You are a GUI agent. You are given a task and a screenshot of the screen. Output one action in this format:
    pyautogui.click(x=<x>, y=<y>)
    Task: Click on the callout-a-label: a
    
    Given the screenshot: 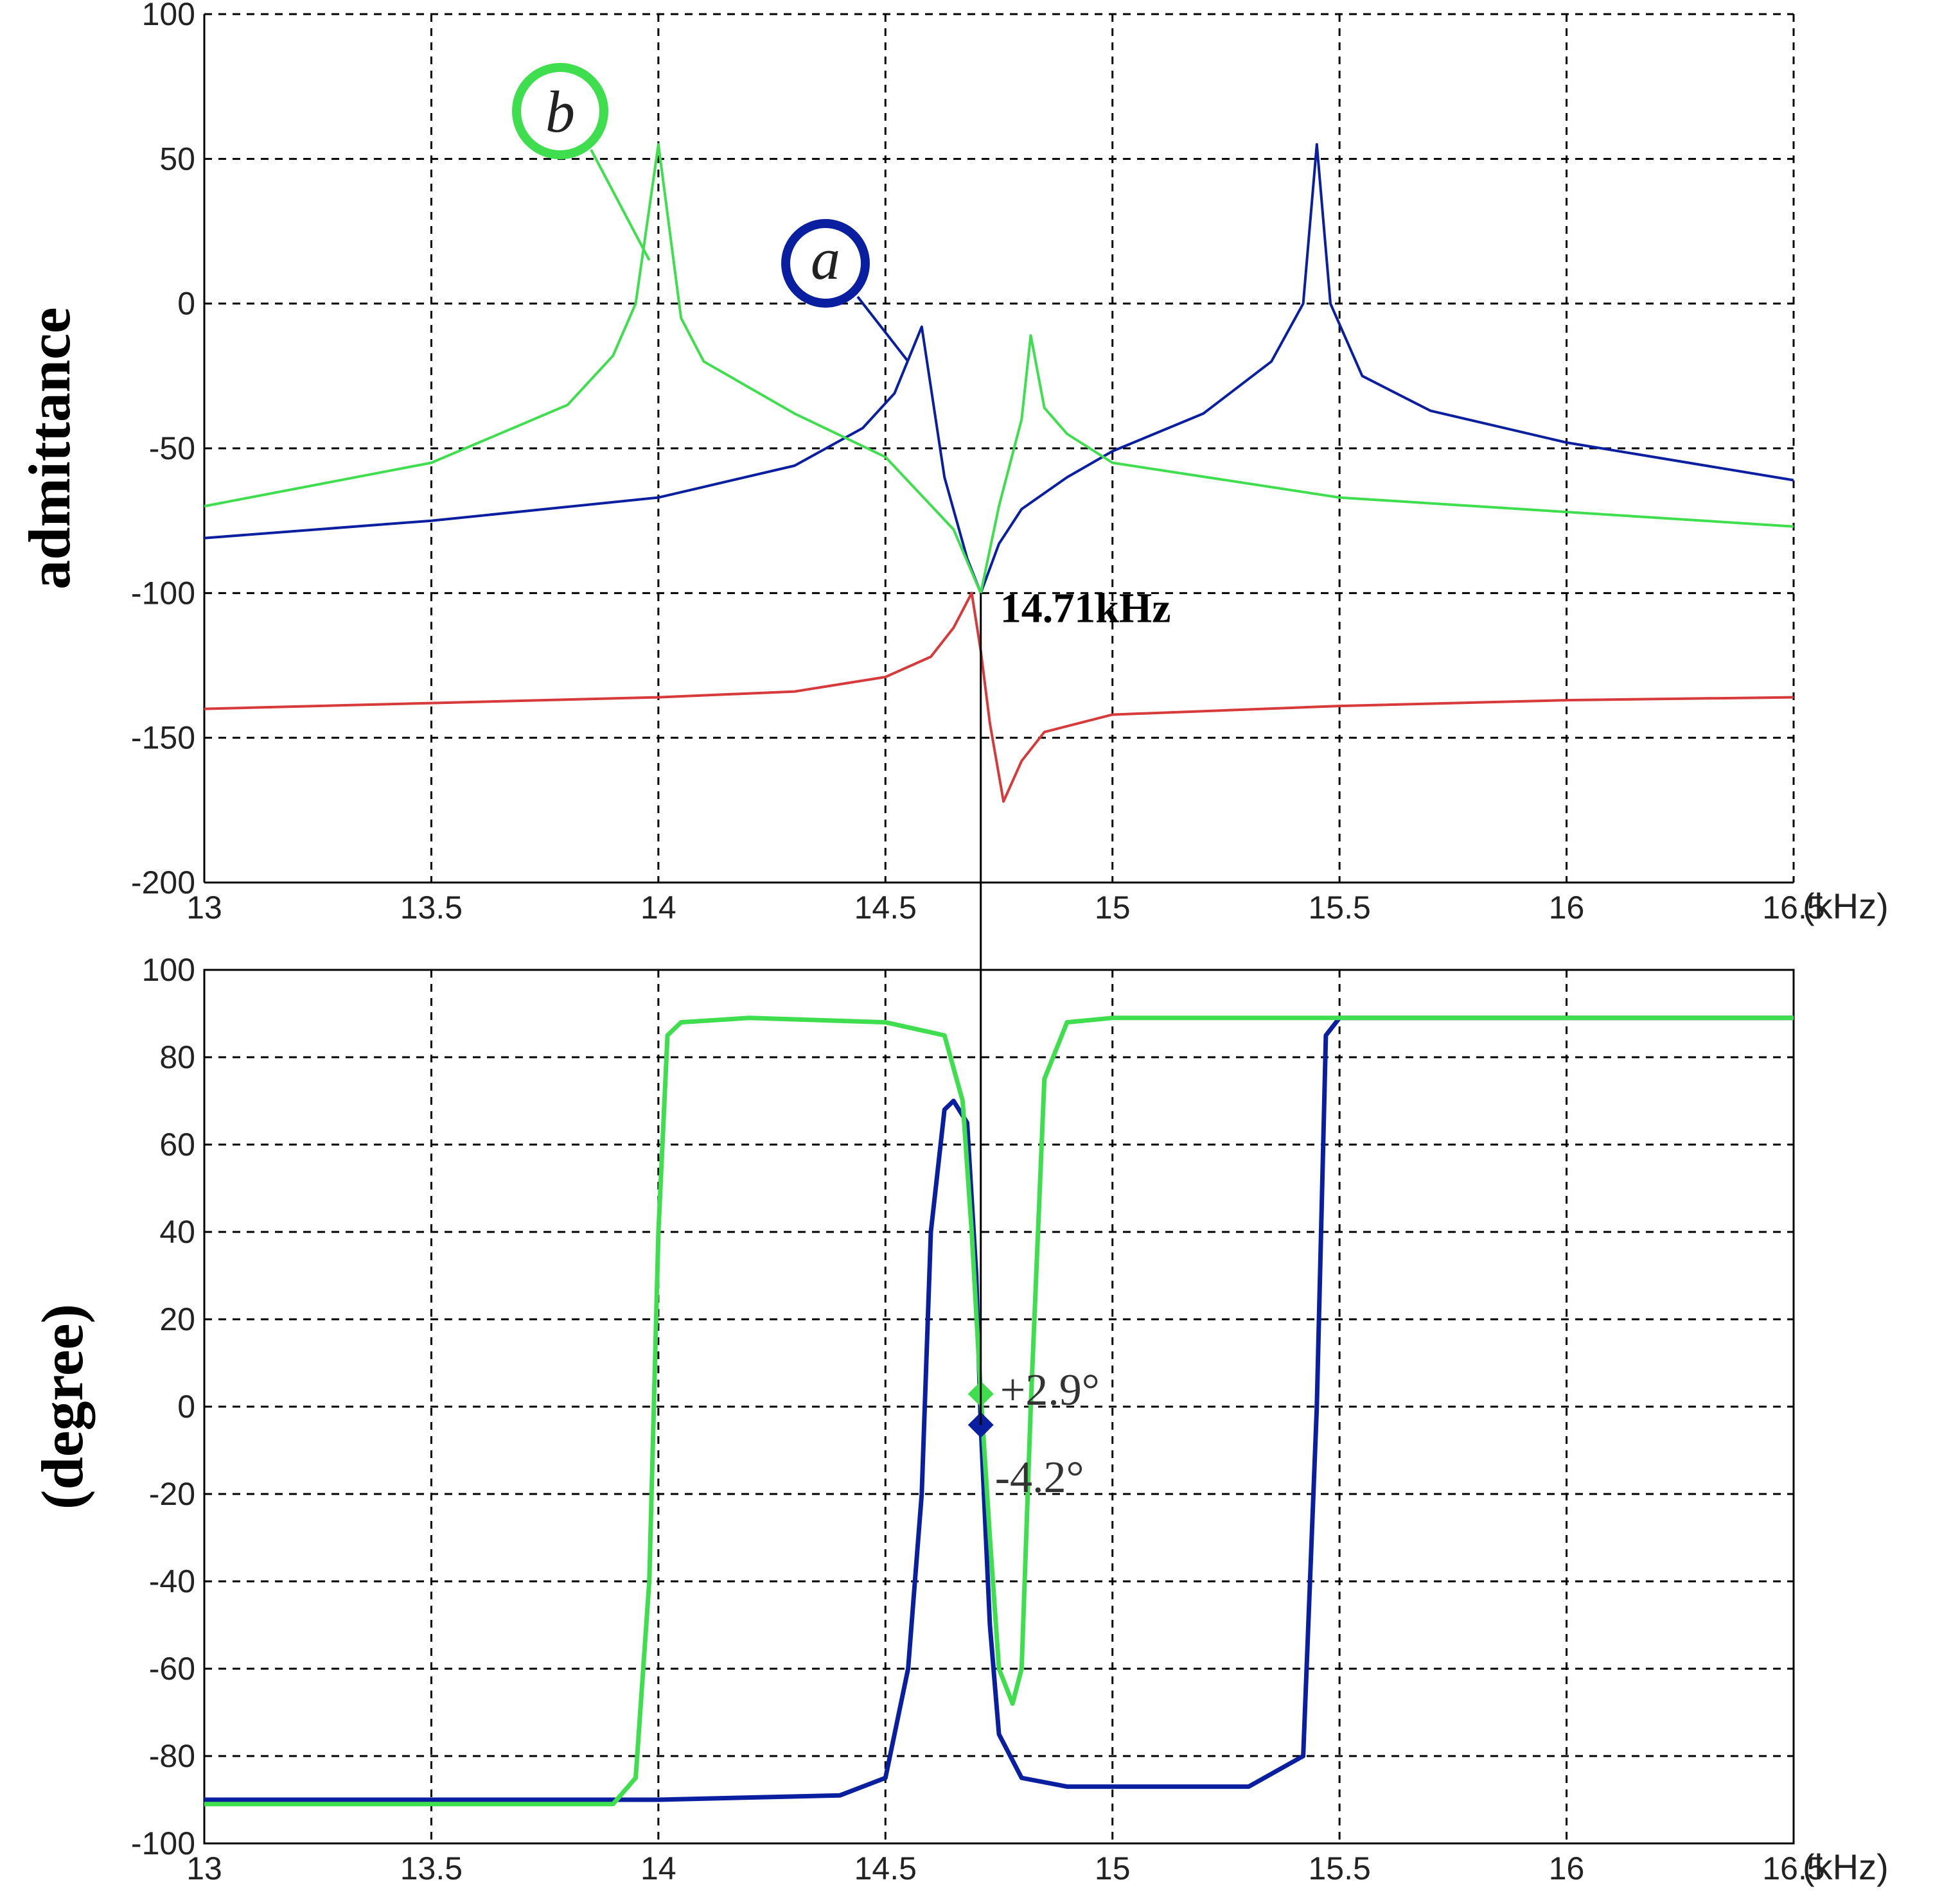 What is the action you would take?
    pyautogui.click(x=825, y=259)
    